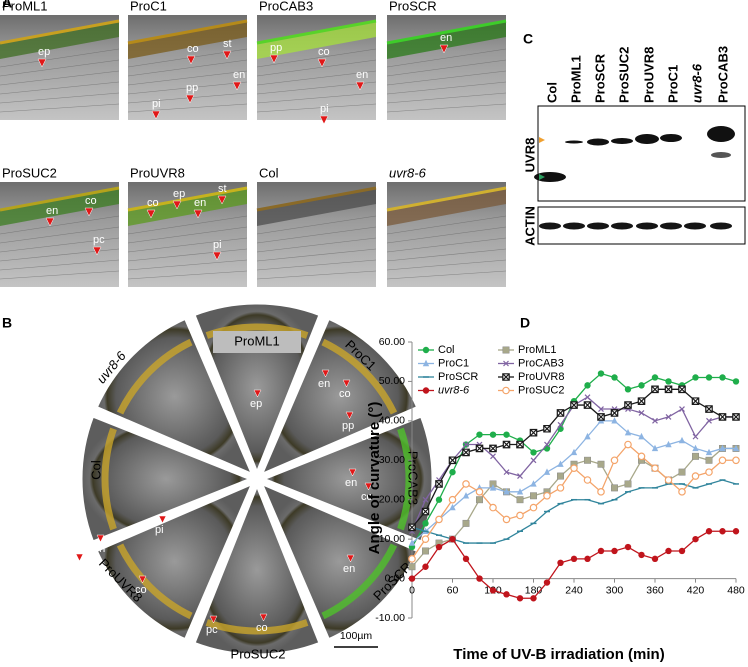 This screenshot has height=667, width=748. I want to click on section-wedge, so click(175, 561).